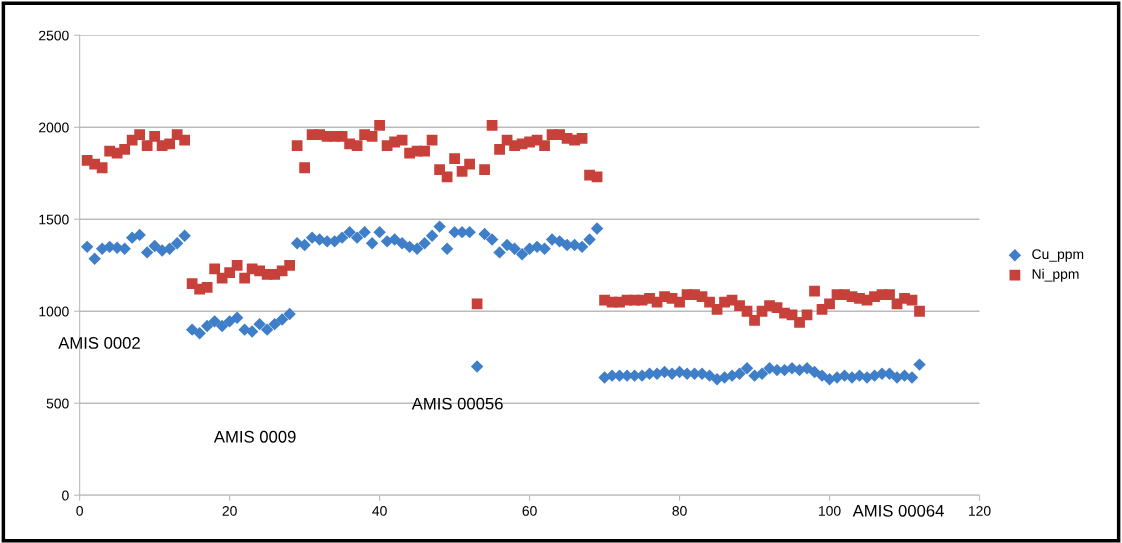 The width and height of the screenshot is (1122, 543). Describe the element at coordinates (229, 511) in the screenshot. I see `x-tick-label: 20` at that location.